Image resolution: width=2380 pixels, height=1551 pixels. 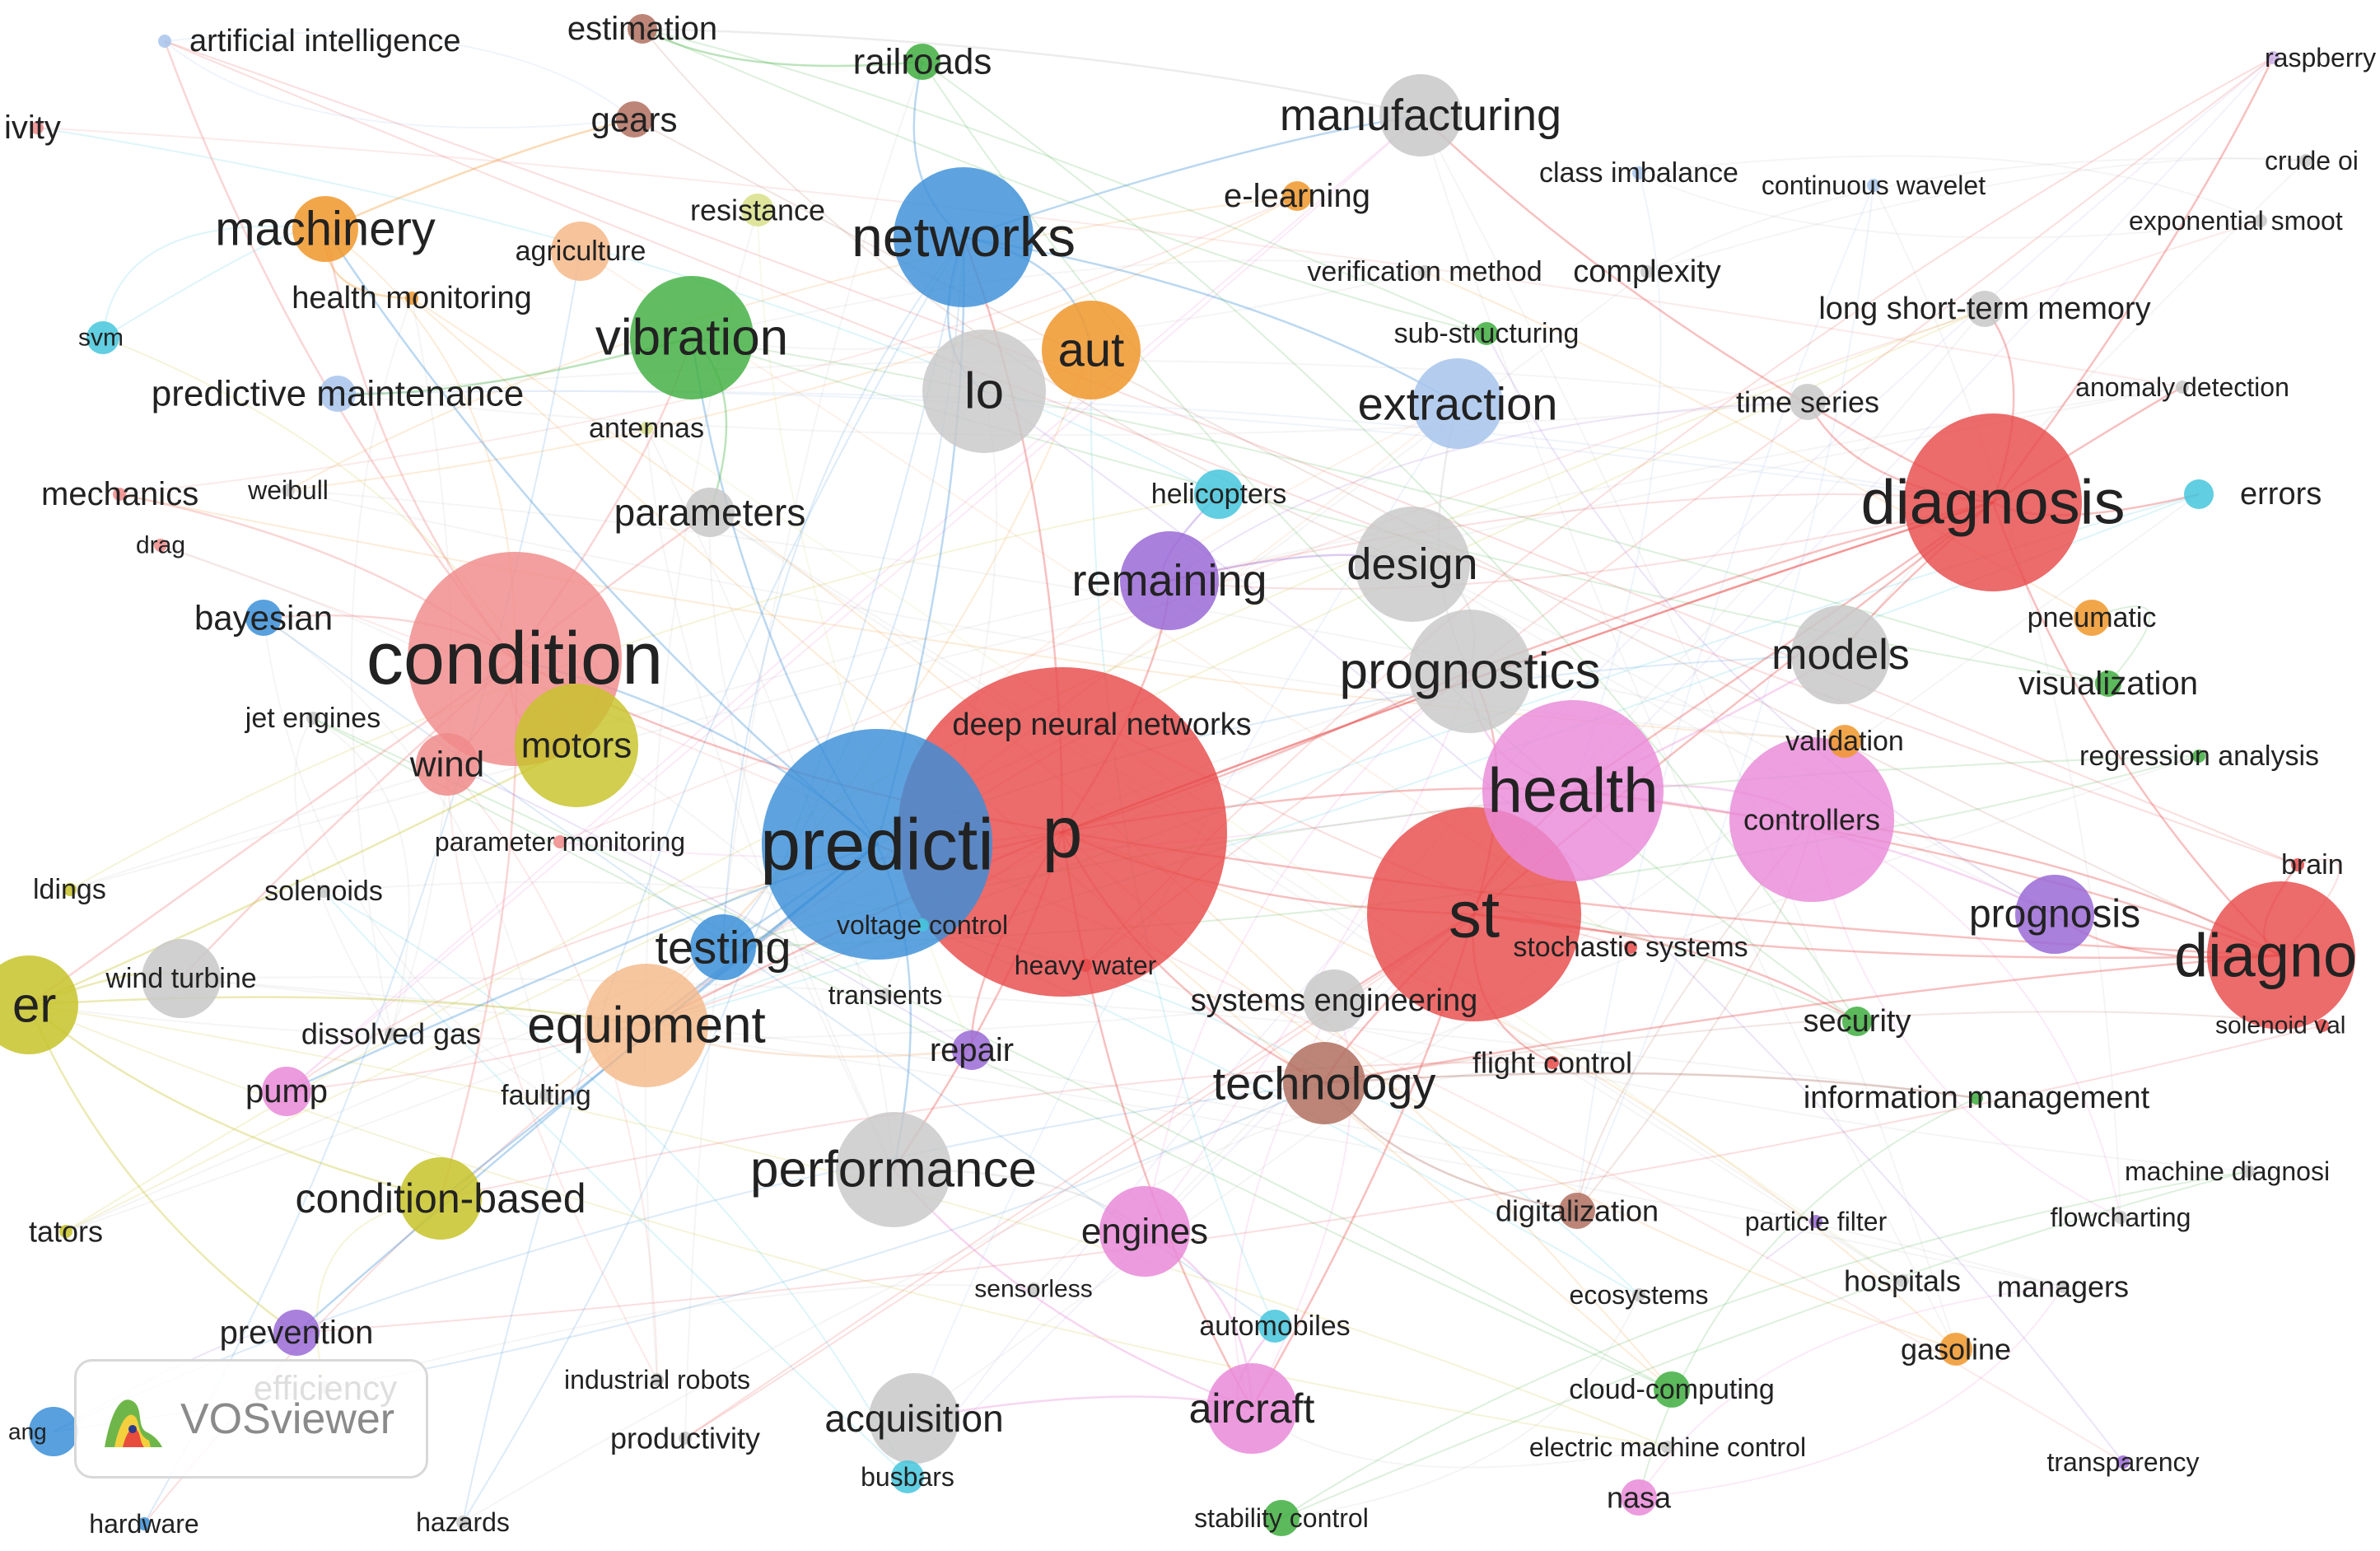 I want to click on label-p: p, so click(x=1063, y=832).